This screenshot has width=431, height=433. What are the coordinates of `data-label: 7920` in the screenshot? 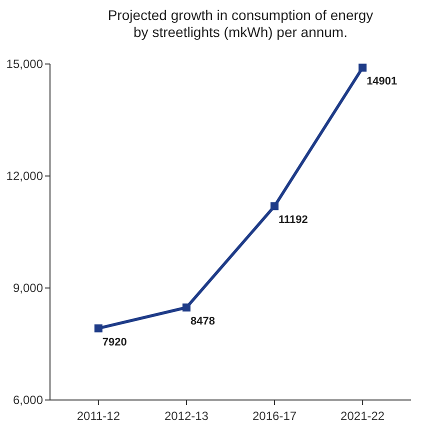 It's located at (114, 342).